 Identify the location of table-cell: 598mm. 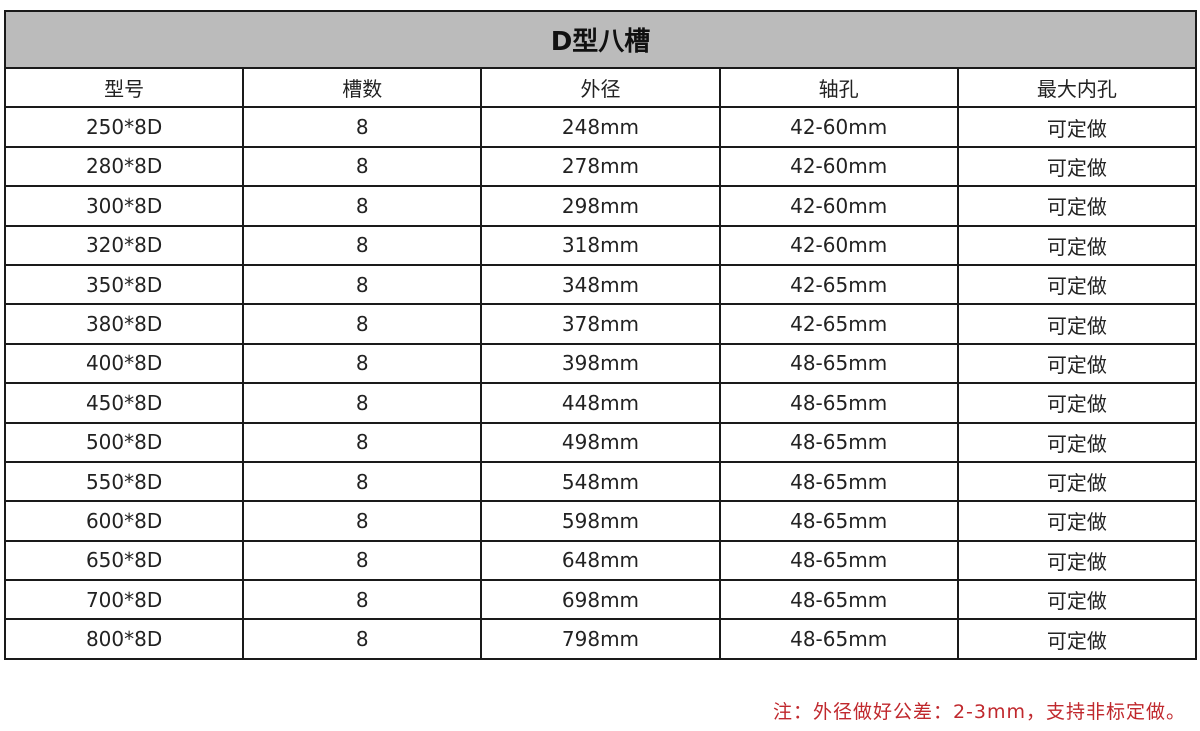
(600, 521).